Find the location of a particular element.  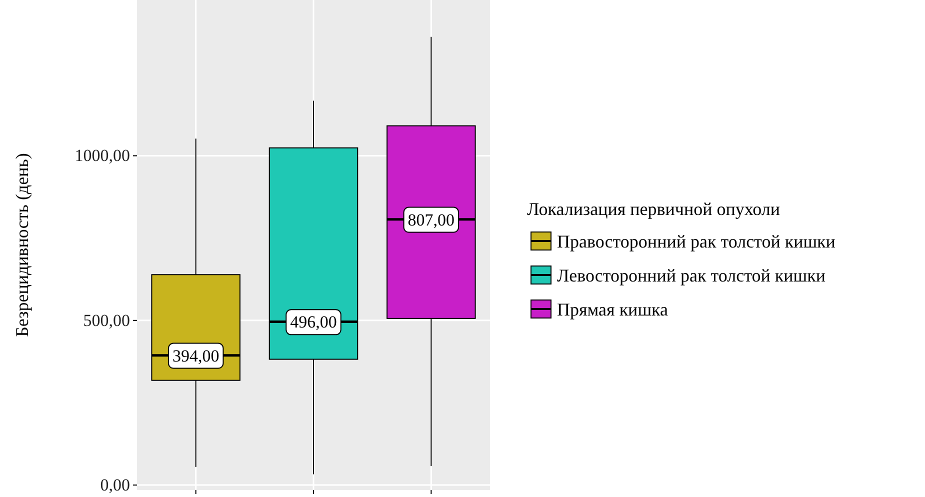

y-tick-label: 0,00 is located at coordinates (115, 485).